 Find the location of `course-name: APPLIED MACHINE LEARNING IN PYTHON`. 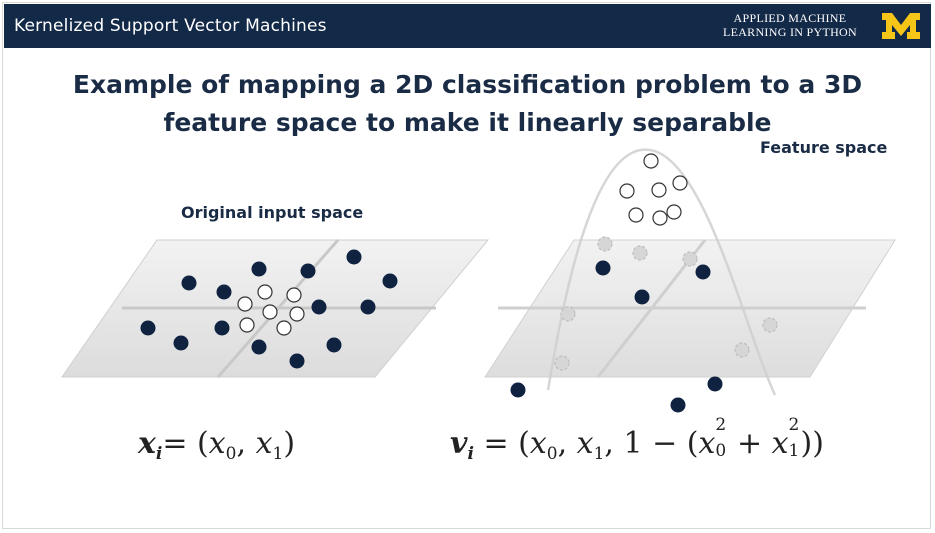

course-name: APPLIED MACHINE LEARNING IN PYTHON is located at coordinates (790, 25).